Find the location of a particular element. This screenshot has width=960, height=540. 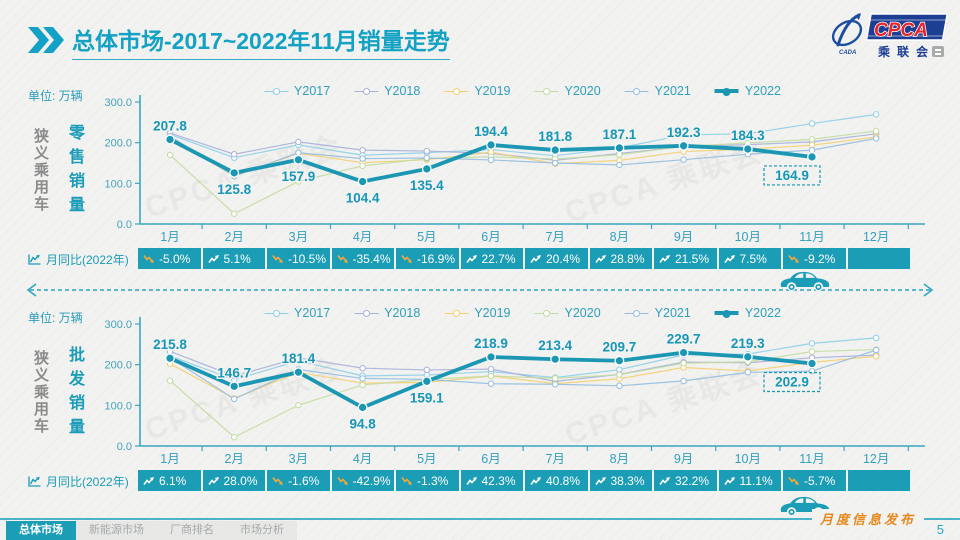

svg-text: 157.9 is located at coordinates (299, 176).